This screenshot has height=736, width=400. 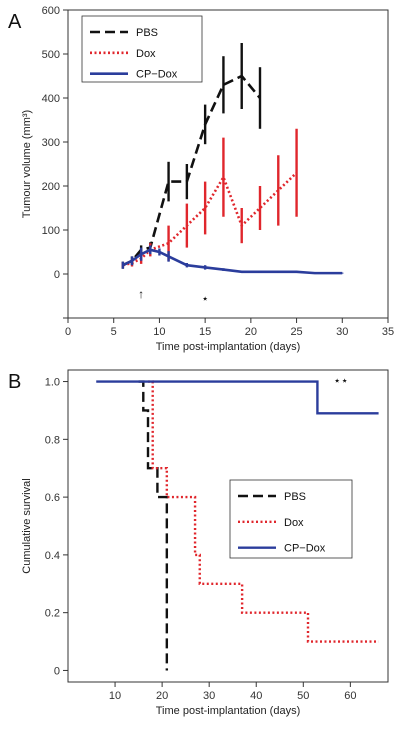 What do you see at coordinates (340, 380) in the screenshot?
I see `annotation-marker: ⋆⋆` at bounding box center [340, 380].